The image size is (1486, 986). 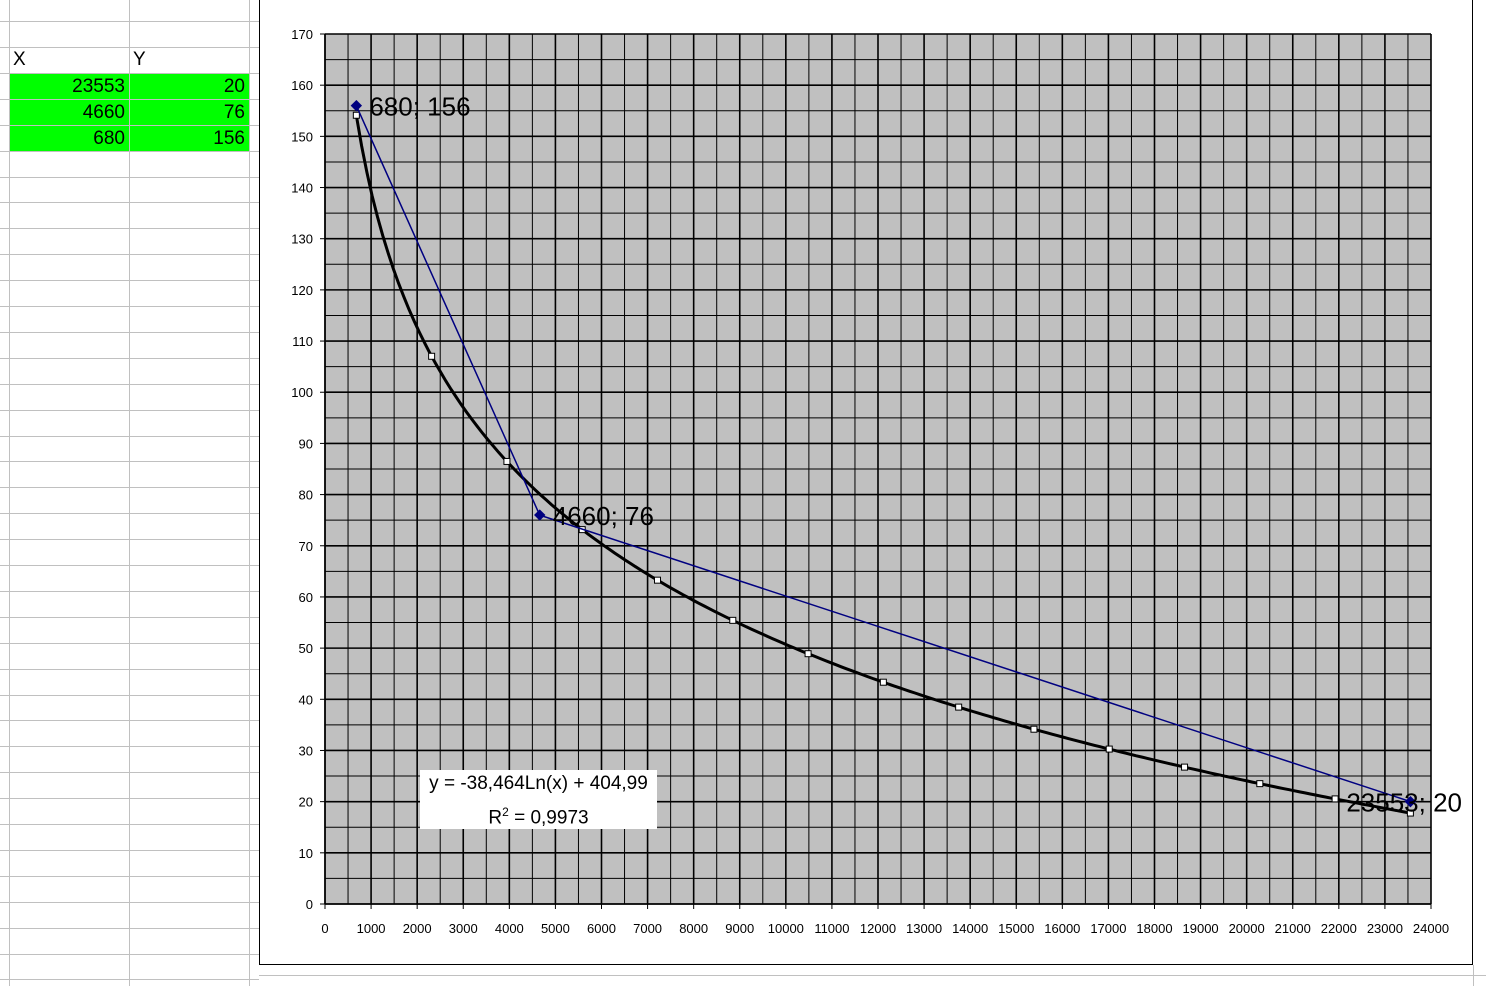 I want to click on x-tick-label: 21000, so click(x=1293, y=928).